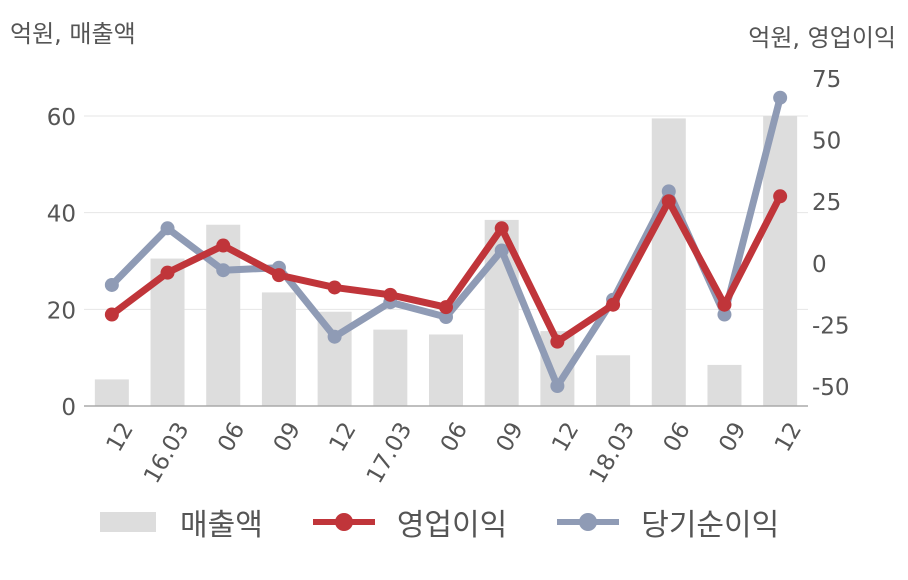  Describe the element at coordinates (73, 34) in the screenshot. I see `left-axis-unit: 억원, 매출액` at that location.